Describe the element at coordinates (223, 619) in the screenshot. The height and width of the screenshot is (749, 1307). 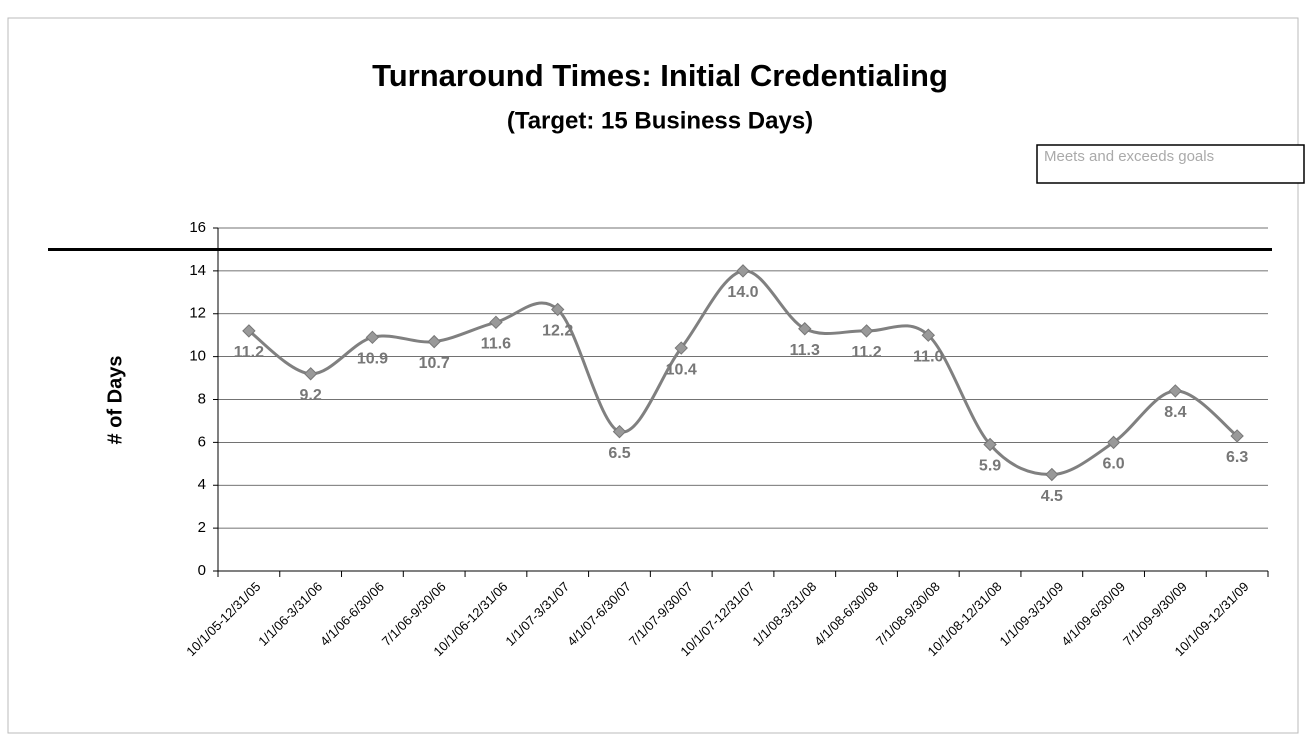
I see `x-tick-label: 10/1/05-12/31/05` at that location.